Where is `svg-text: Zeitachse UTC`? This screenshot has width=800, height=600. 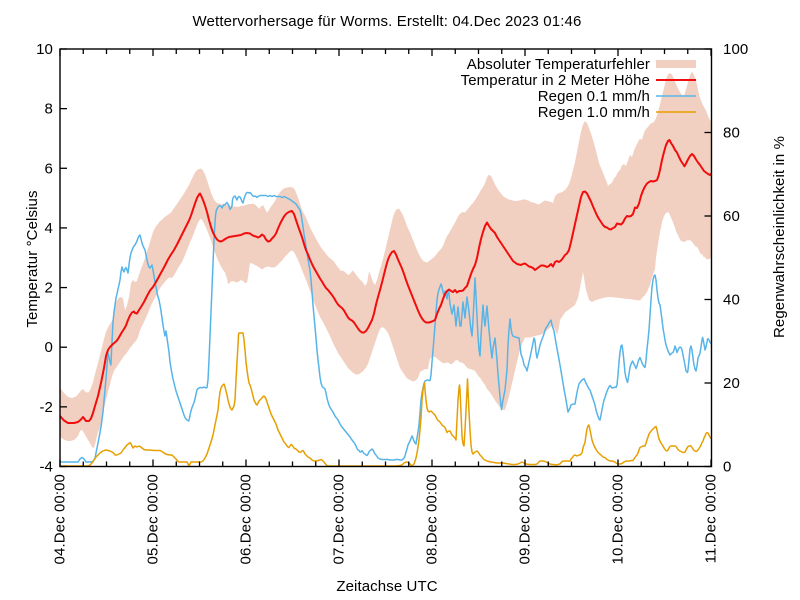 svg-text: Zeitachse UTC is located at coordinates (386, 586).